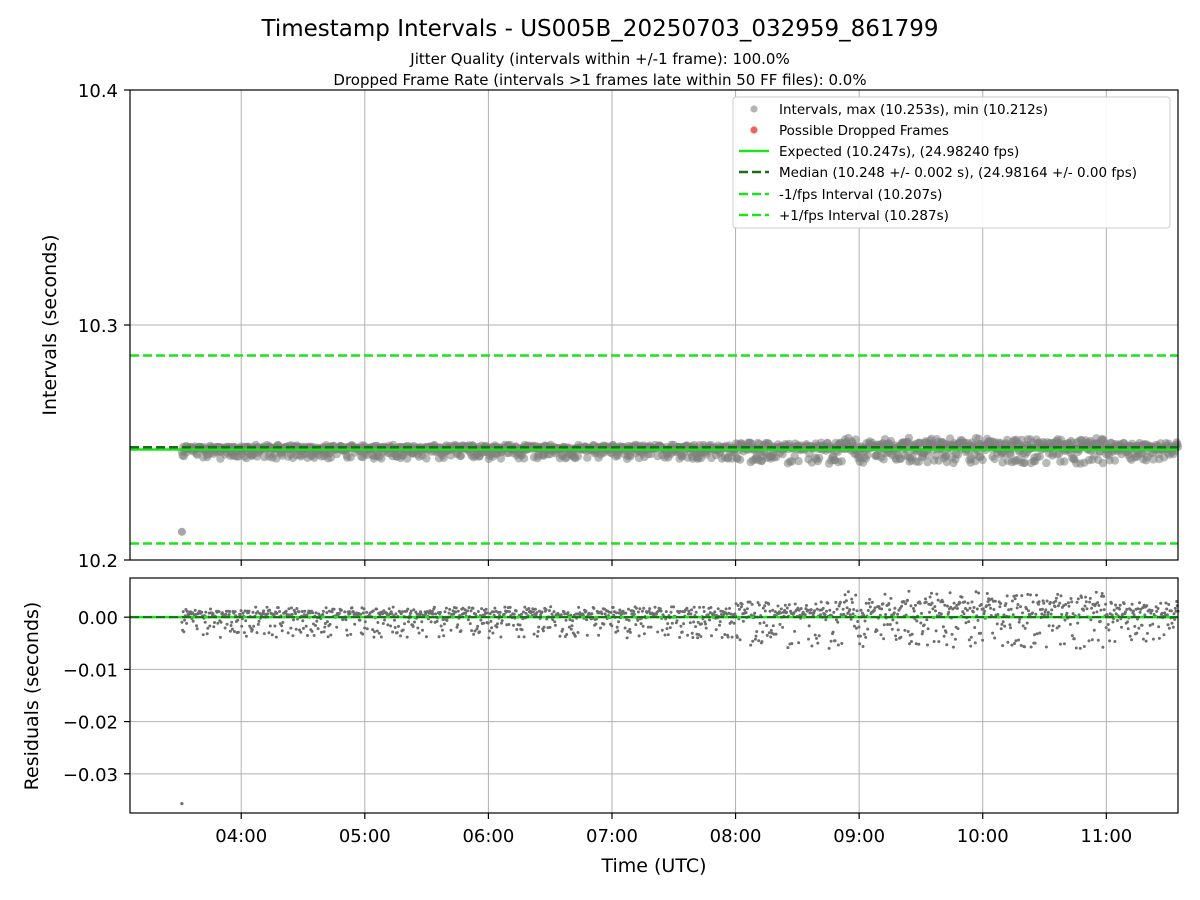  Describe the element at coordinates (840, 195) in the screenshot. I see `legend-item-lower-bound: -1/fps Interval (10.207s)` at that location.